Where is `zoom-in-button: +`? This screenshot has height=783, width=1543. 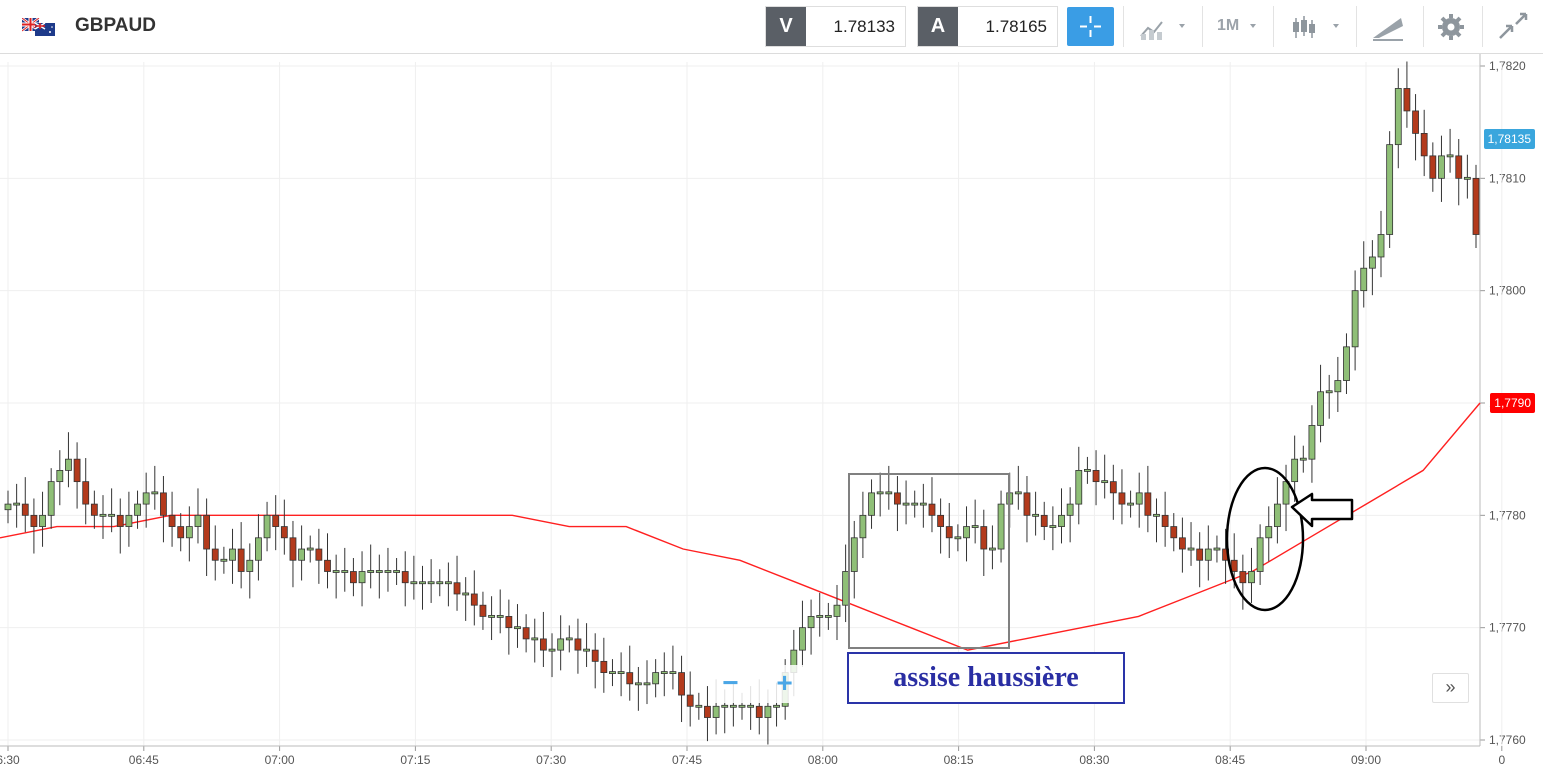
zoom-in-button: + is located at coordinates (784, 682).